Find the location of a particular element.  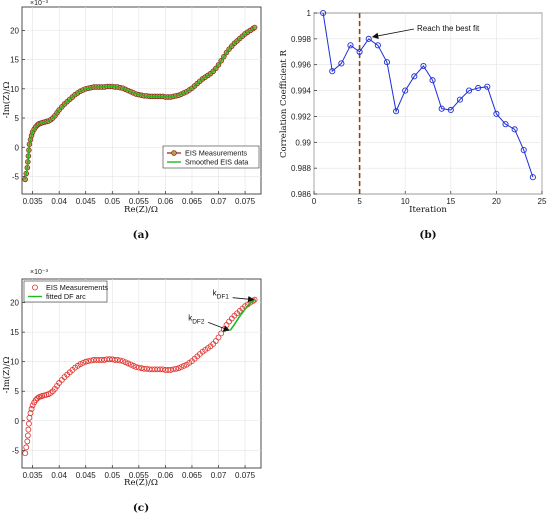

x-tick-label: 5 is located at coordinates (359, 201).